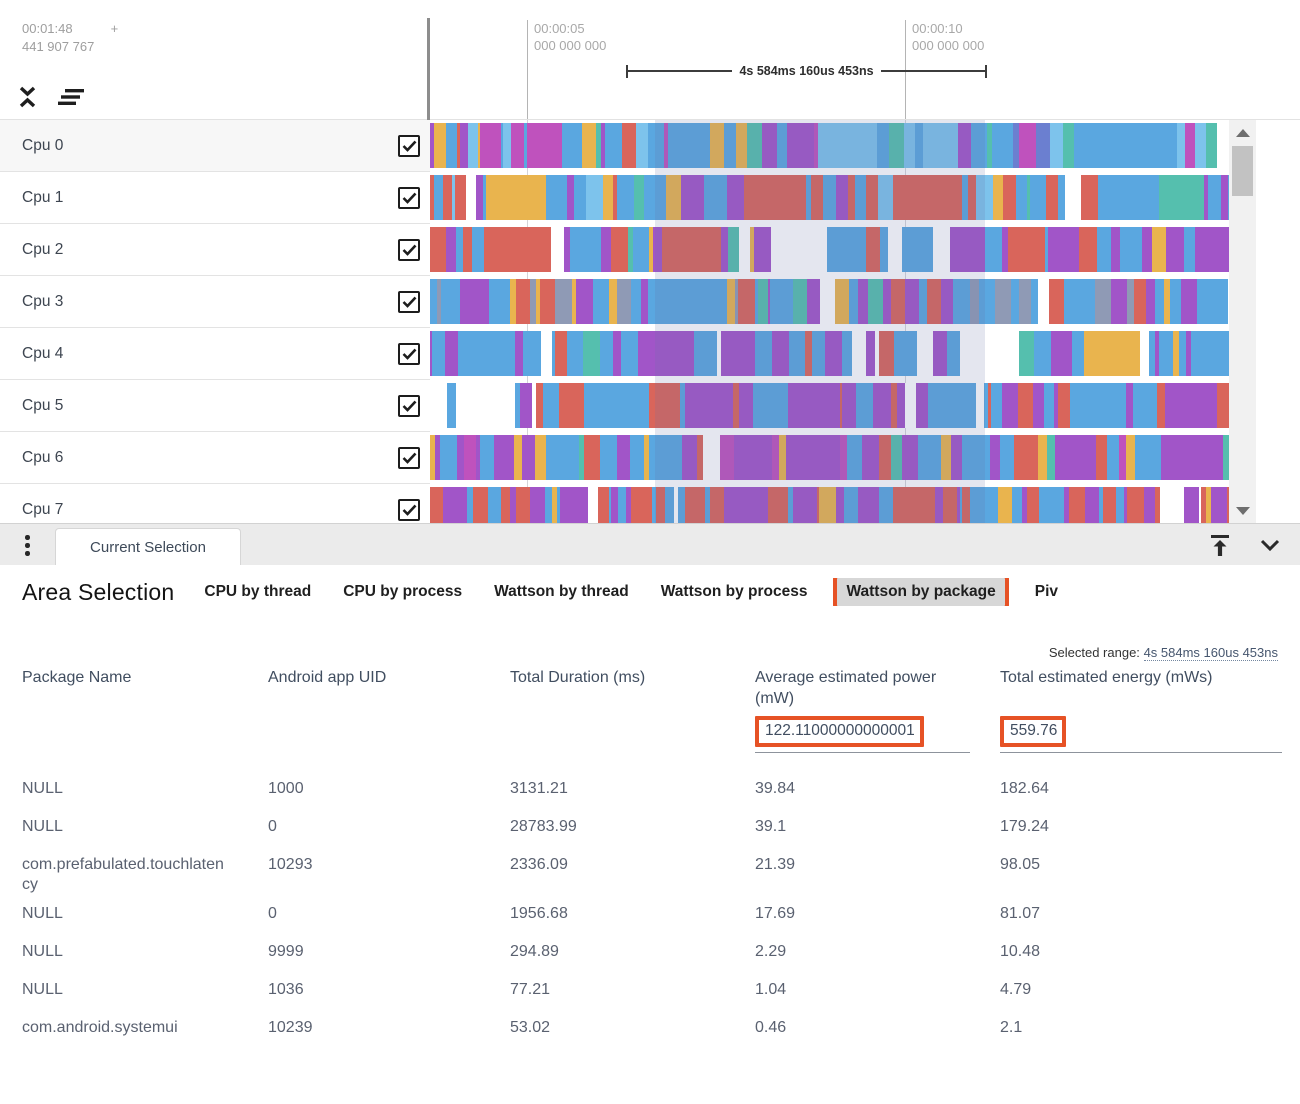 This screenshot has height=1104, width=1300. What do you see at coordinates (43, 145) in the screenshot?
I see `track-name: Cpu 0` at bounding box center [43, 145].